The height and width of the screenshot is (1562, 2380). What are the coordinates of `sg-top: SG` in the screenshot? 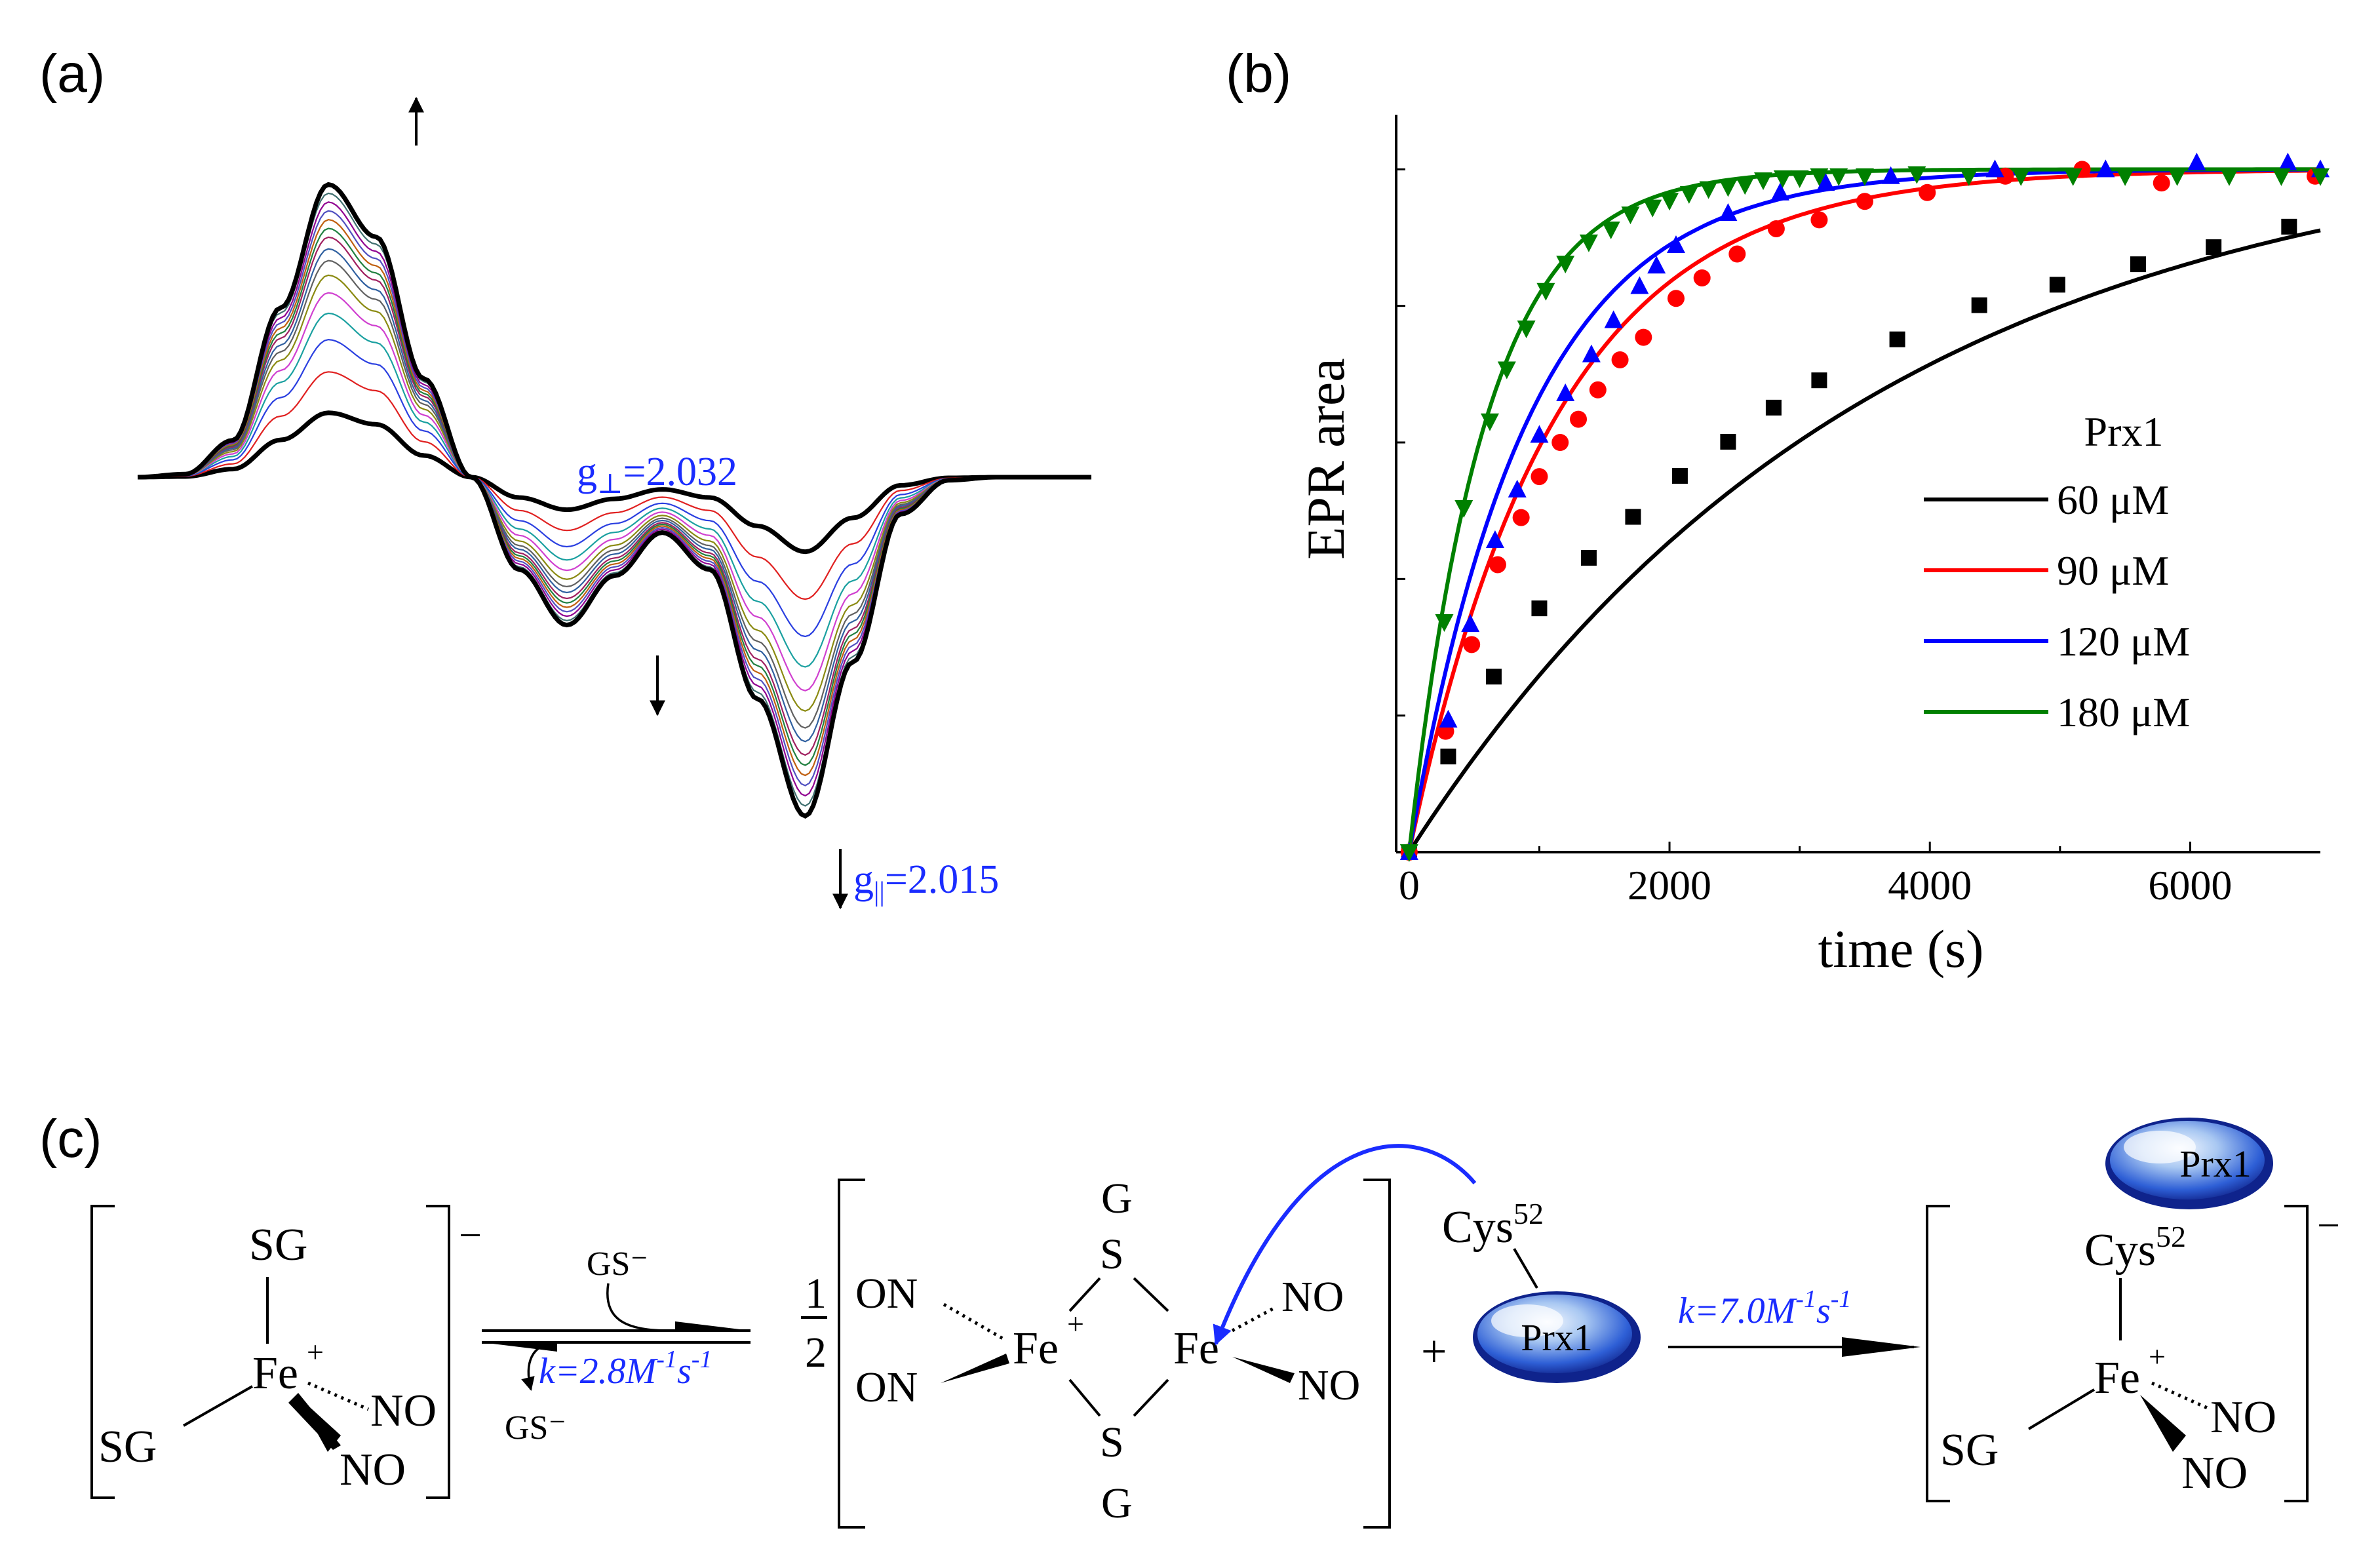 It's located at (278, 1245).